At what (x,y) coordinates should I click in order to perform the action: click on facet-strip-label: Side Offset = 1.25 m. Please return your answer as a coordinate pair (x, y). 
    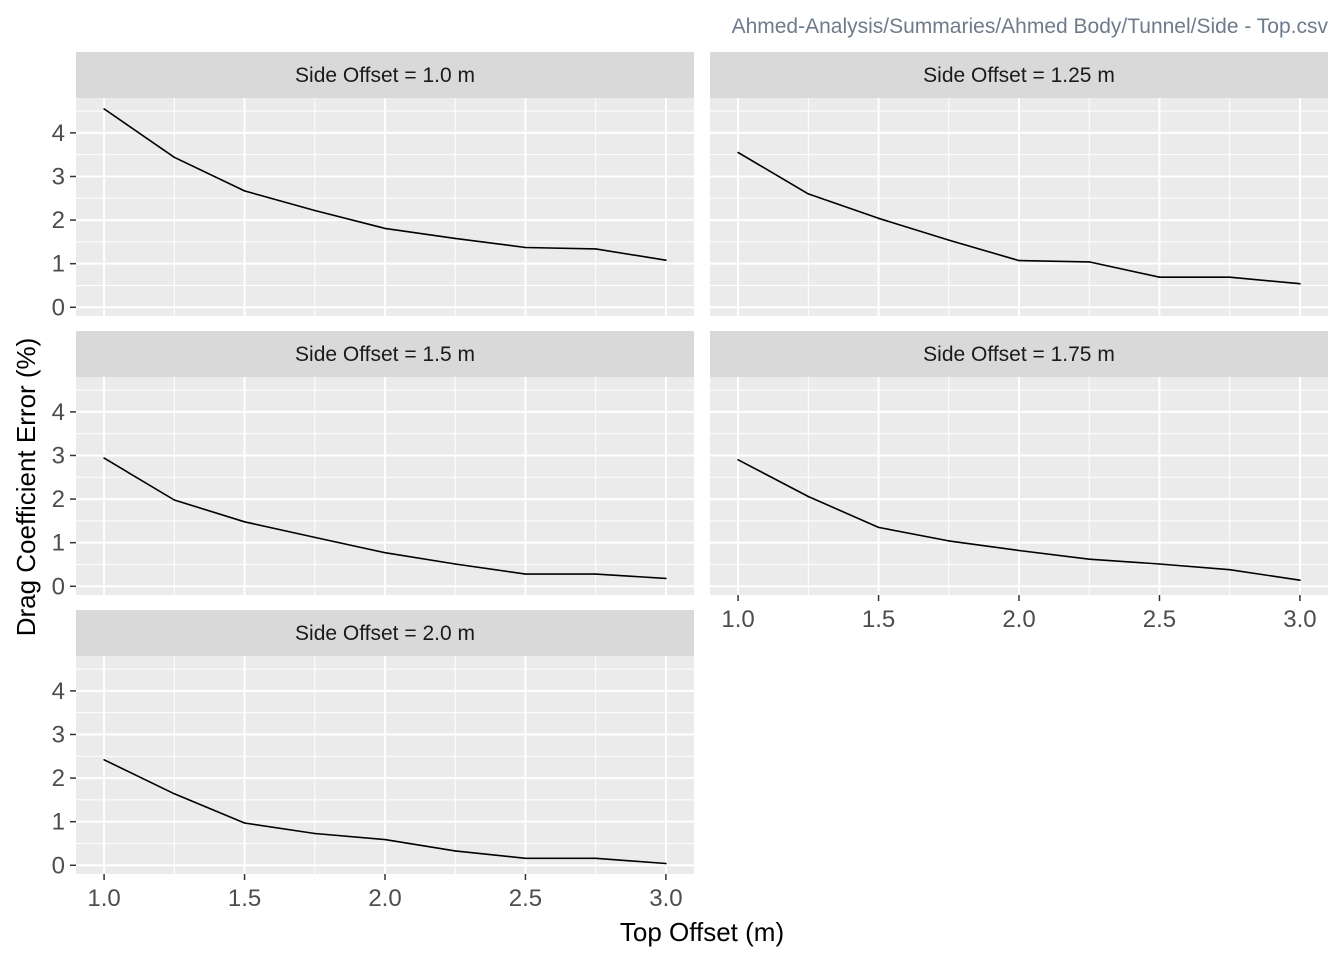
    Looking at the image, I should click on (1019, 75).